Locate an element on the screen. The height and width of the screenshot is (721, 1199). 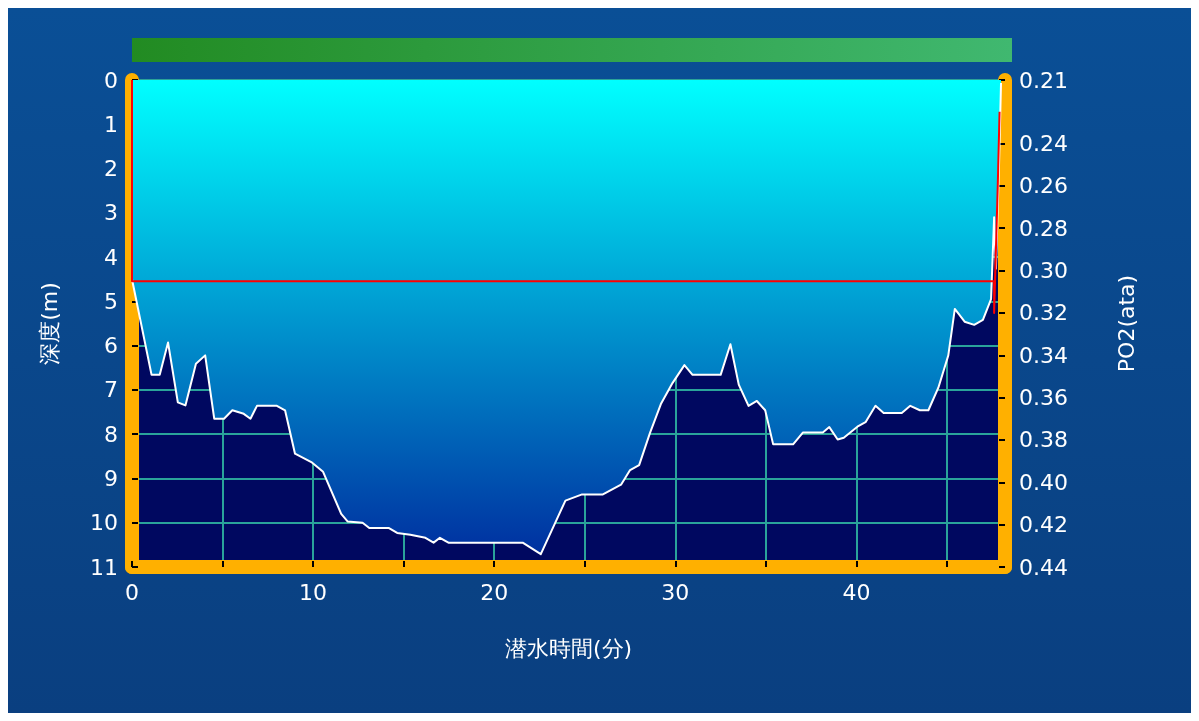
y2-tick-label: 0.21 is located at coordinates (1043, 80).